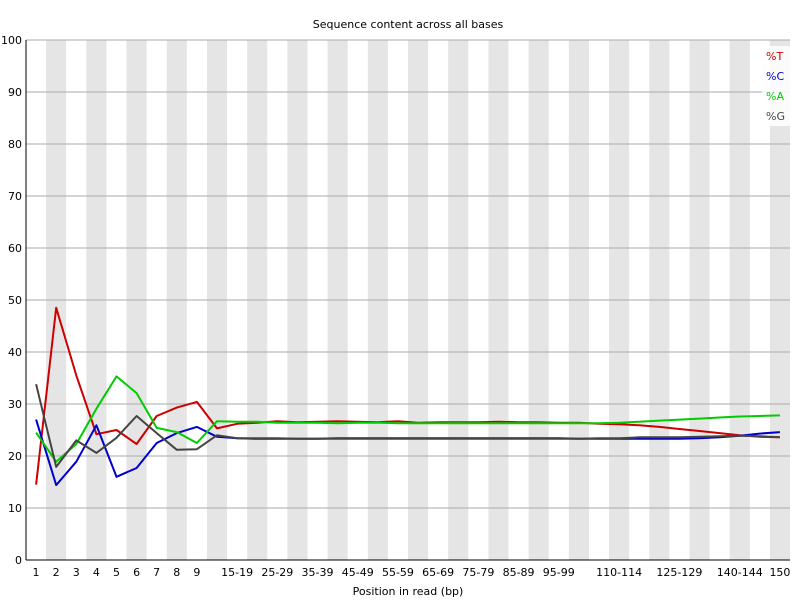 The image size is (800, 600). What do you see at coordinates (116, 572) in the screenshot?
I see `x-tick-label: 5` at bounding box center [116, 572].